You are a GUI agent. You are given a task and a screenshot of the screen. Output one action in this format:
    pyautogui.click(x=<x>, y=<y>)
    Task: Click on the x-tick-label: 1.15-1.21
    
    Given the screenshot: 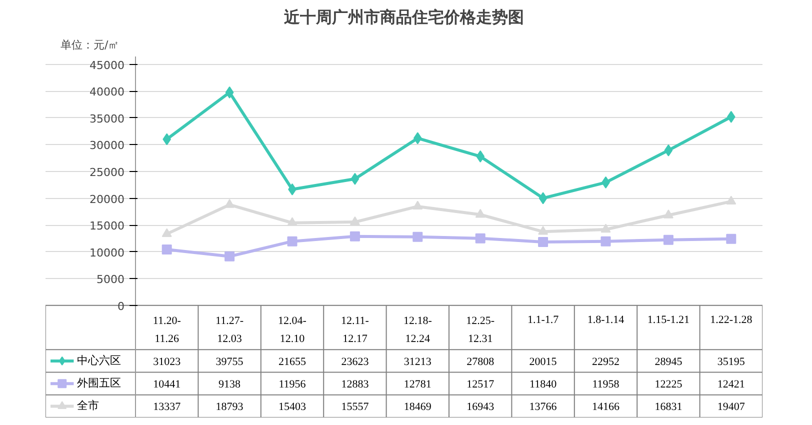 What is the action you would take?
    pyautogui.click(x=668, y=320)
    